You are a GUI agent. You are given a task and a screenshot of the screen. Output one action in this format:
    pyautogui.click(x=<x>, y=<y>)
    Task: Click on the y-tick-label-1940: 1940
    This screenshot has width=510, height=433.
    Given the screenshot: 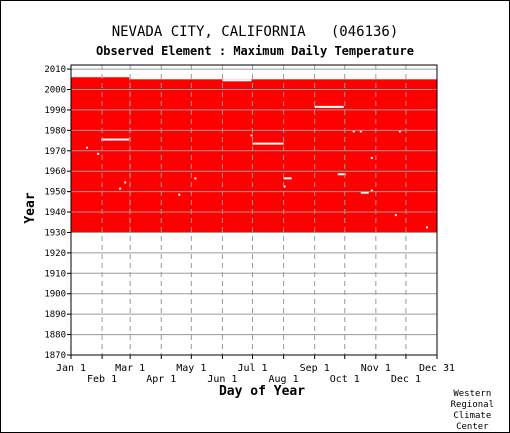 What is the action you would take?
    pyautogui.click(x=55, y=213)
    